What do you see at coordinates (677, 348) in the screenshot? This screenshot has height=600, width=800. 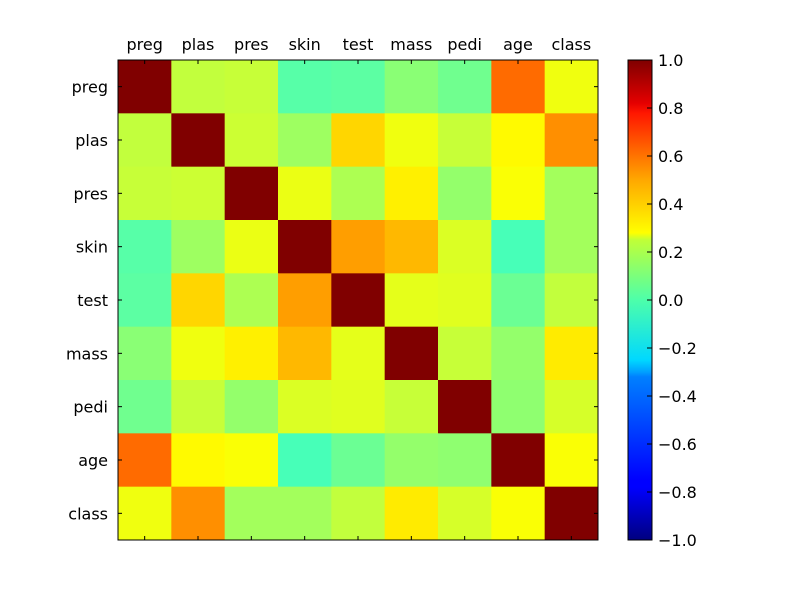 I see `colorbar-tick-label: −0.2` at bounding box center [677, 348].